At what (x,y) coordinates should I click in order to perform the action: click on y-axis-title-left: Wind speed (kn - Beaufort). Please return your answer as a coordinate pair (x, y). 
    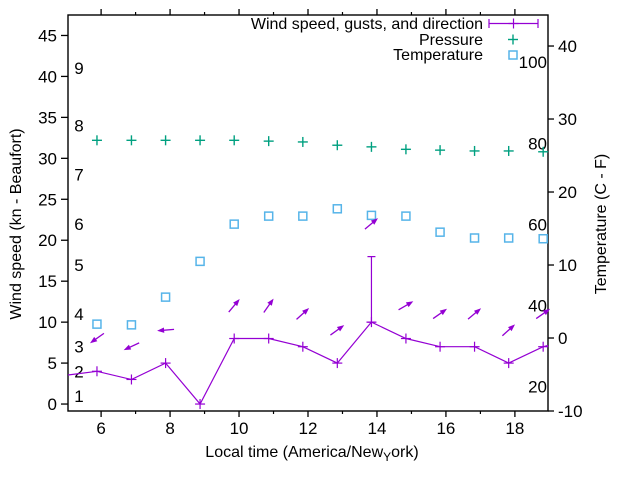
    Looking at the image, I should click on (16, 223).